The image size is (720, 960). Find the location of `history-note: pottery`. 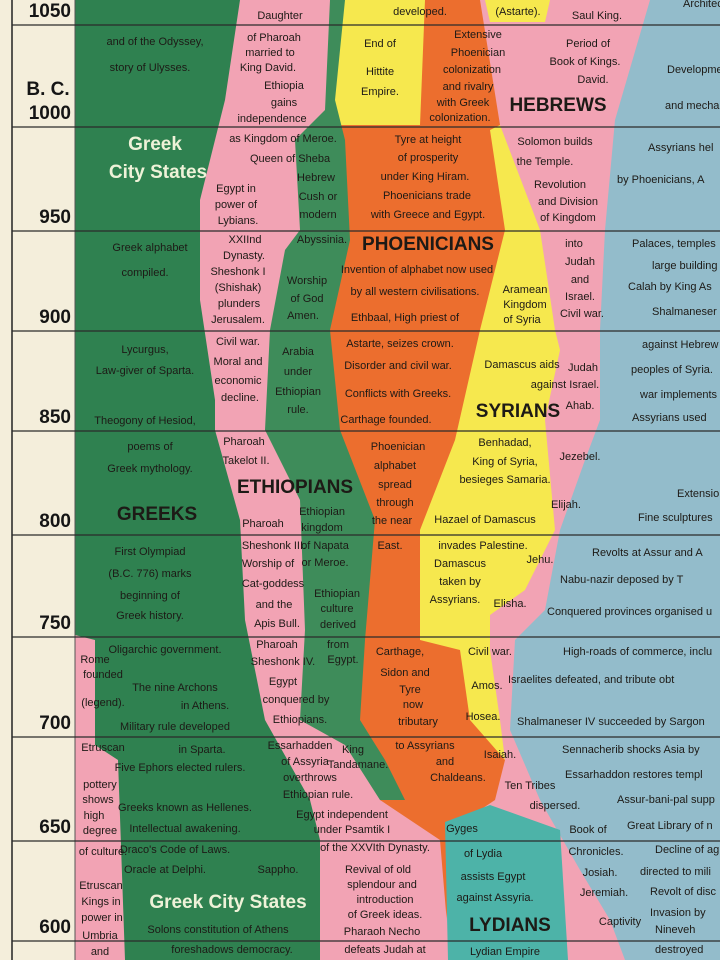

history-note: pottery is located at coordinates (100, 785).